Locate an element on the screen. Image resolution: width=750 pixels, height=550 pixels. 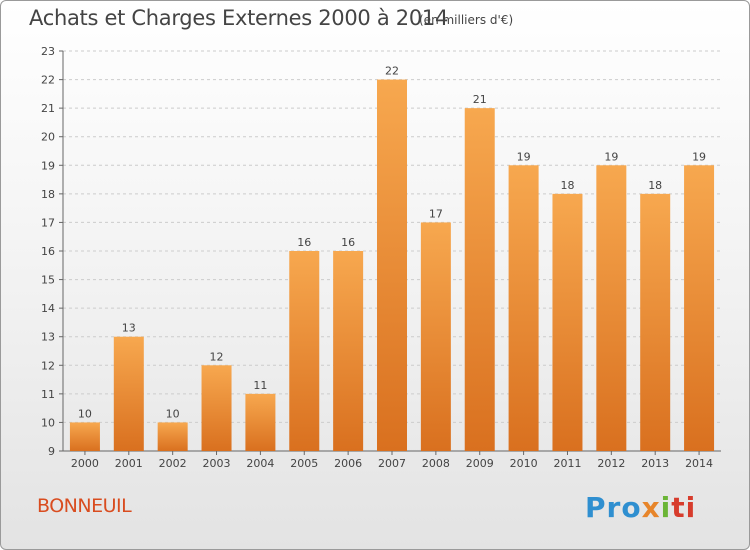
data-label: 17 is located at coordinates (436, 213).